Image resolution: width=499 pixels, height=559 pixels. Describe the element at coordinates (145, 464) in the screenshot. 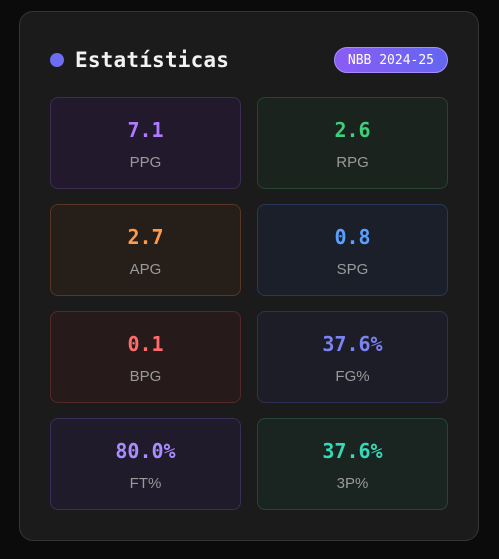

I see `stat-tile-ft-pct: 80.0% FT%` at that location.